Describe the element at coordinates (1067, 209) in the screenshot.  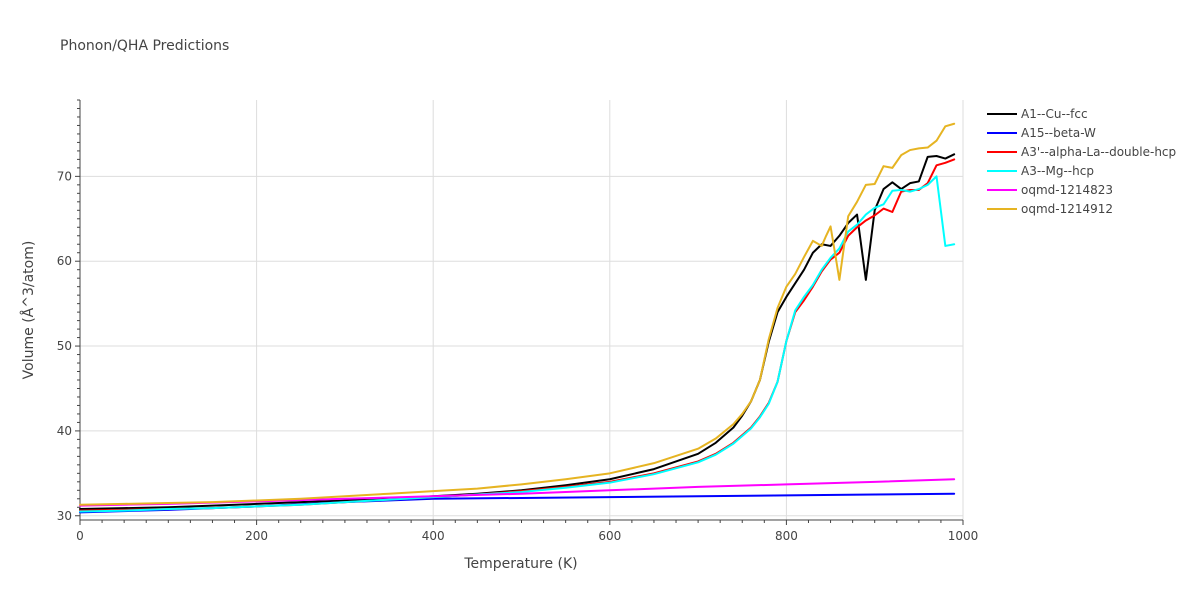
I see `legend-label: oqmd-1214912` at that location.